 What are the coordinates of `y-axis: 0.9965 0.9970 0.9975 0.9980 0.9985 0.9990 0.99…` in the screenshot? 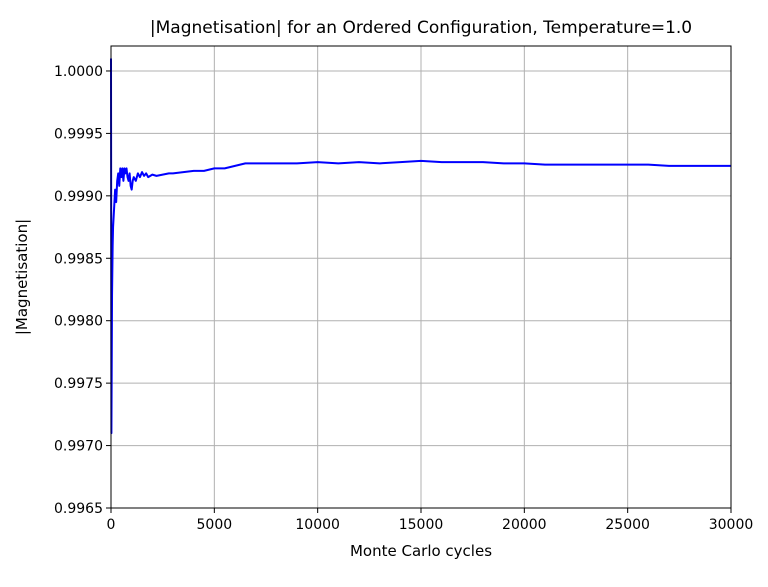 It's located at (82, 290).